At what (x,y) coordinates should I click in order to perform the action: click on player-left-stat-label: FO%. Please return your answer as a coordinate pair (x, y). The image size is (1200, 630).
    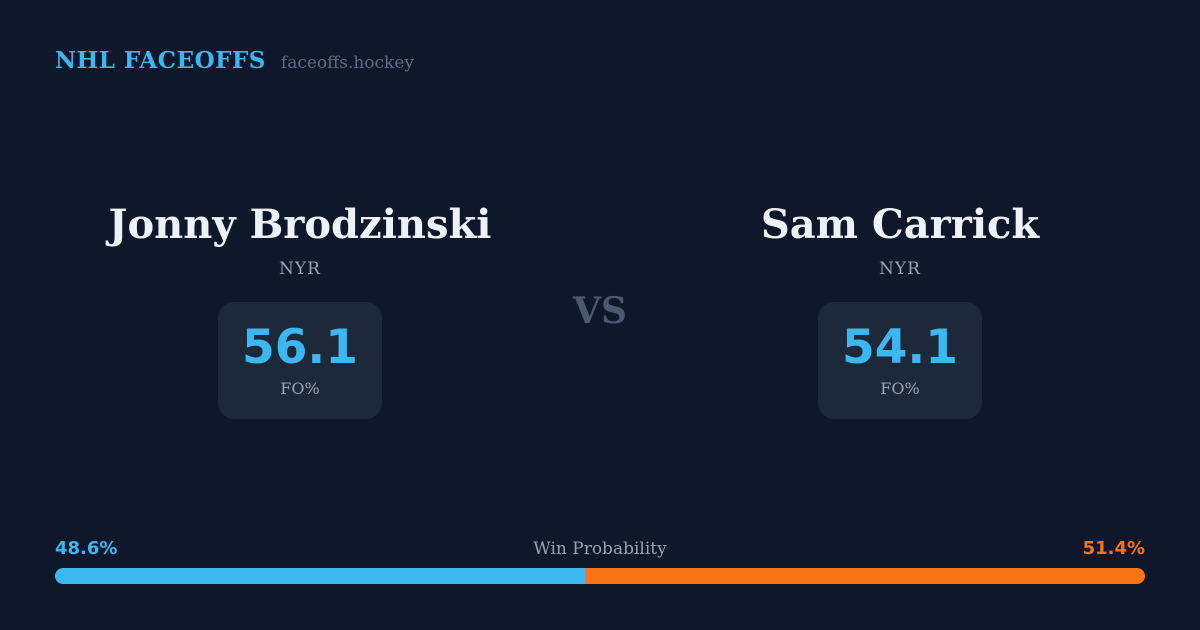
    Looking at the image, I should click on (300, 388).